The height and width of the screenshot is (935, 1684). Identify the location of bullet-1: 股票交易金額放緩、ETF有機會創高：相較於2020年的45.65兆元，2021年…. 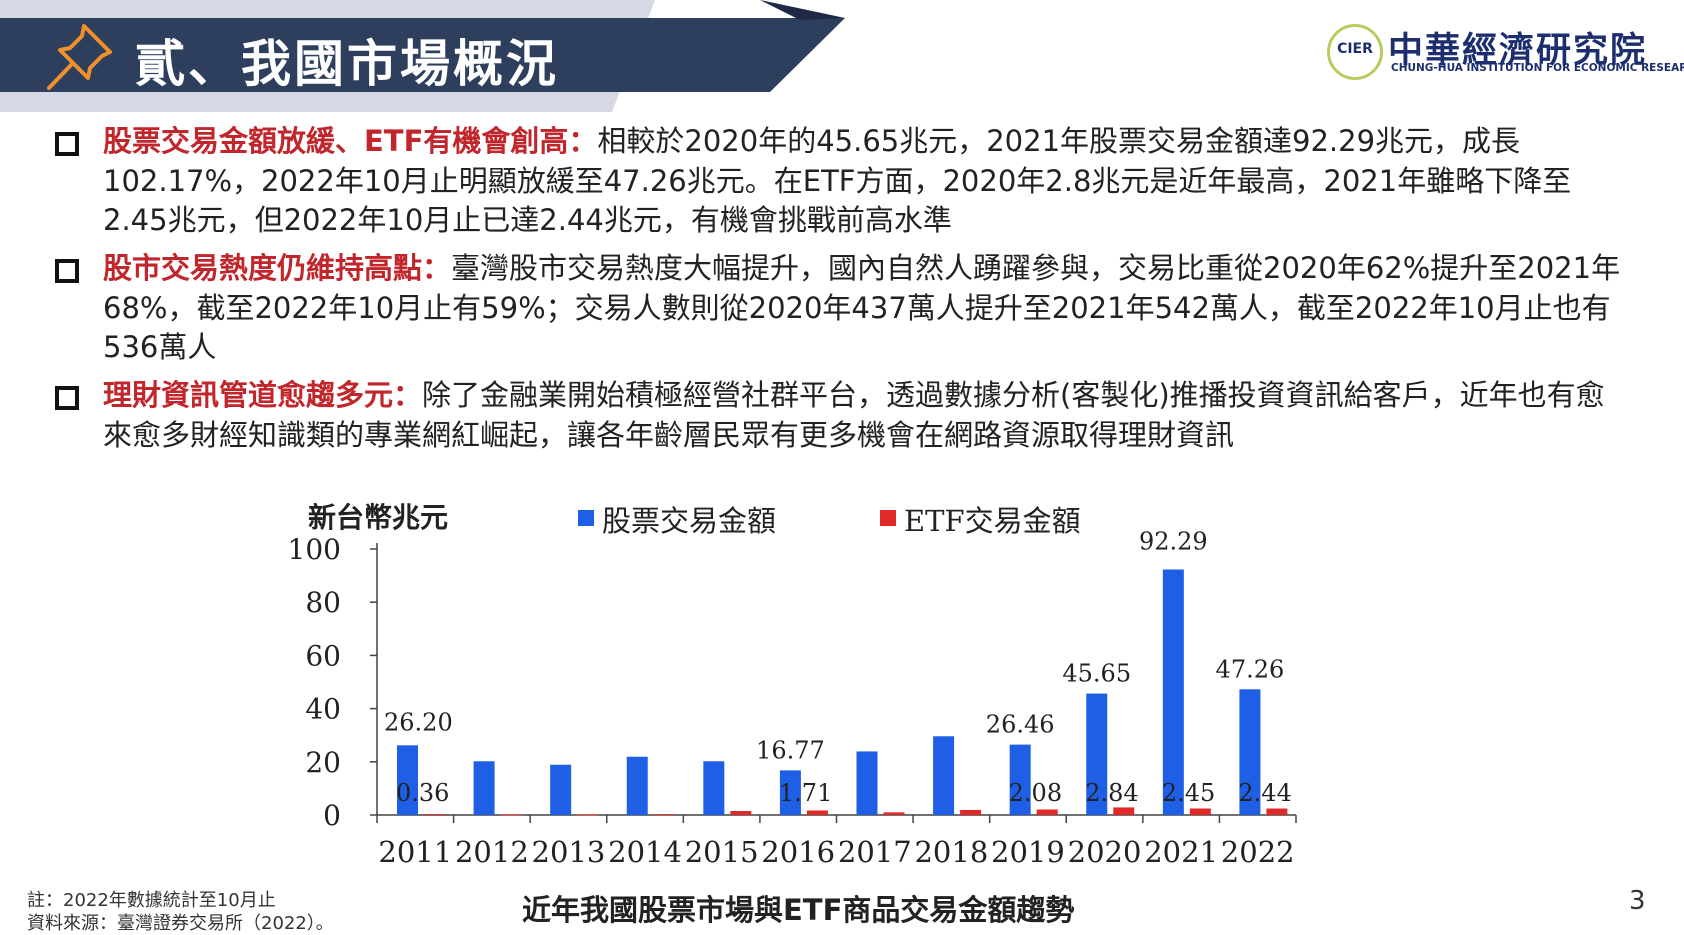
(868, 181).